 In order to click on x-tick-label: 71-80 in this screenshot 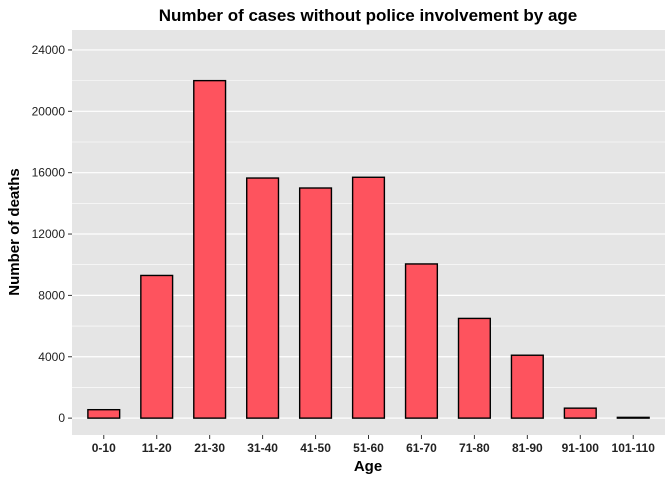, I will do `click(474, 448)`.